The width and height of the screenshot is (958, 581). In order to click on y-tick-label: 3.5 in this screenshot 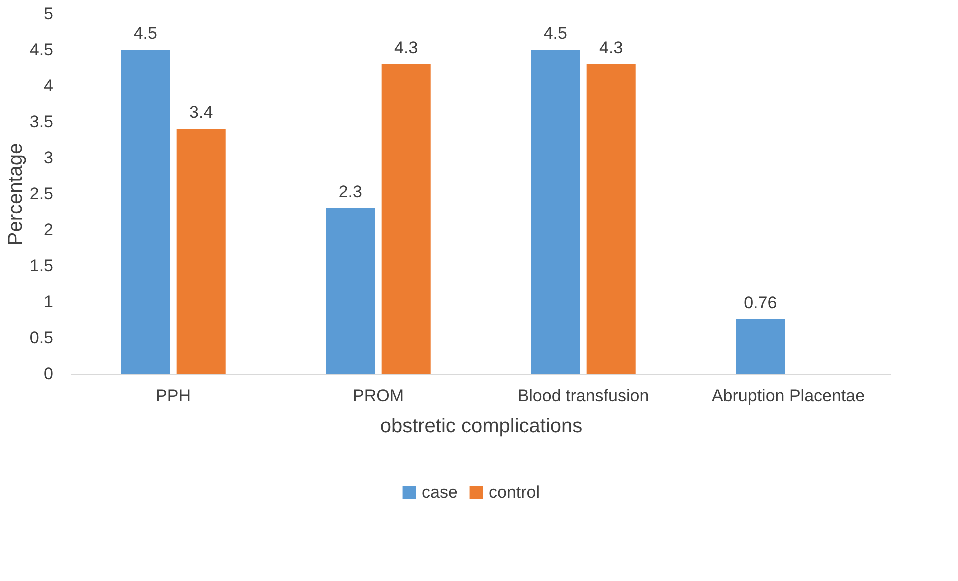, I will do `click(42, 122)`.